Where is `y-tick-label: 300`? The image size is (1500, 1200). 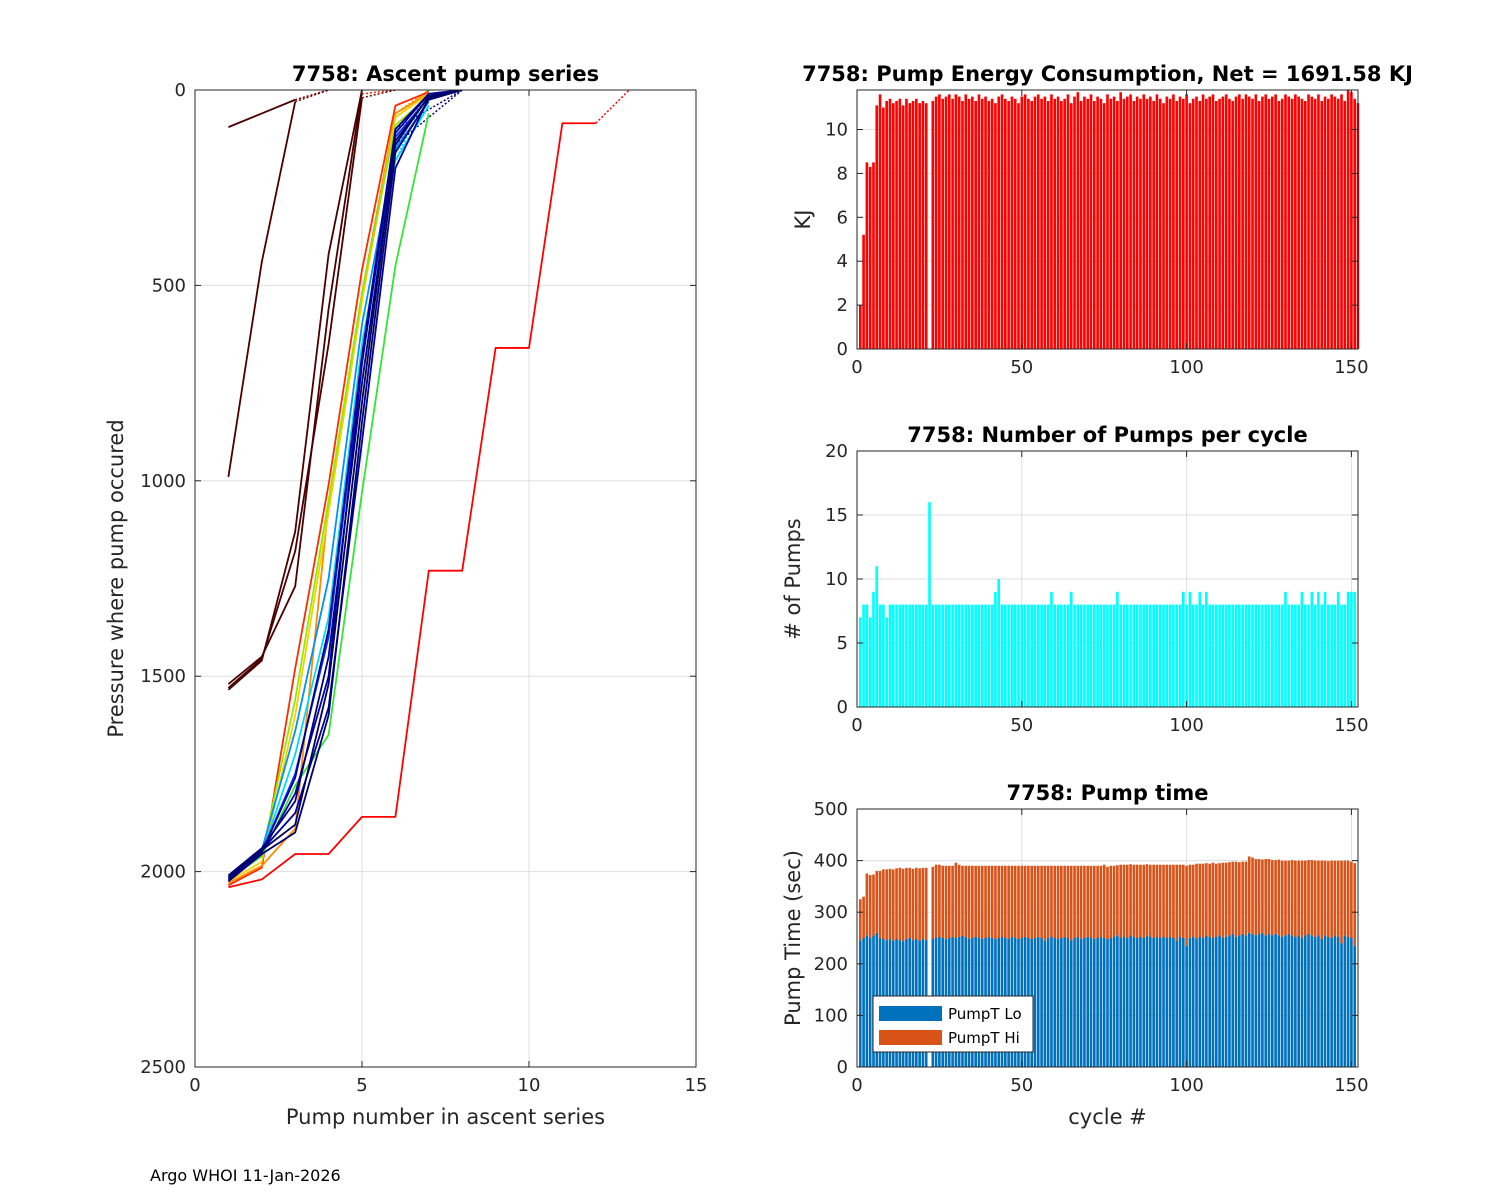
y-tick-label: 300 is located at coordinates (831, 912).